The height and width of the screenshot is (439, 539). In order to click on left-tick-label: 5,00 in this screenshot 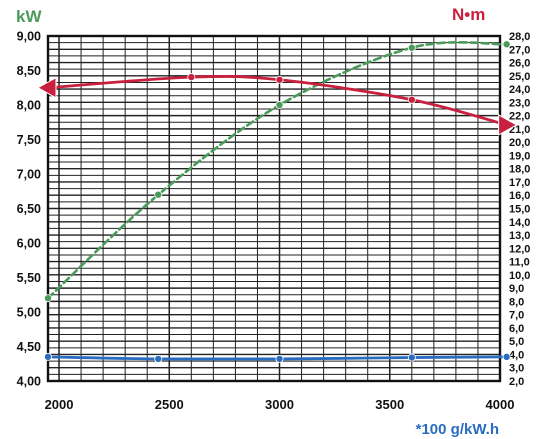, I will do `click(29, 313)`.